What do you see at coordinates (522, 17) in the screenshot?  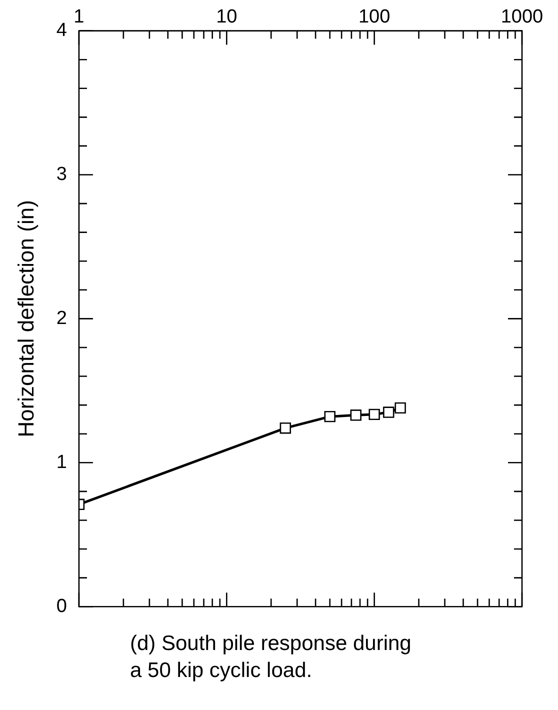 I see `x-tick-label: 1000` at bounding box center [522, 17].